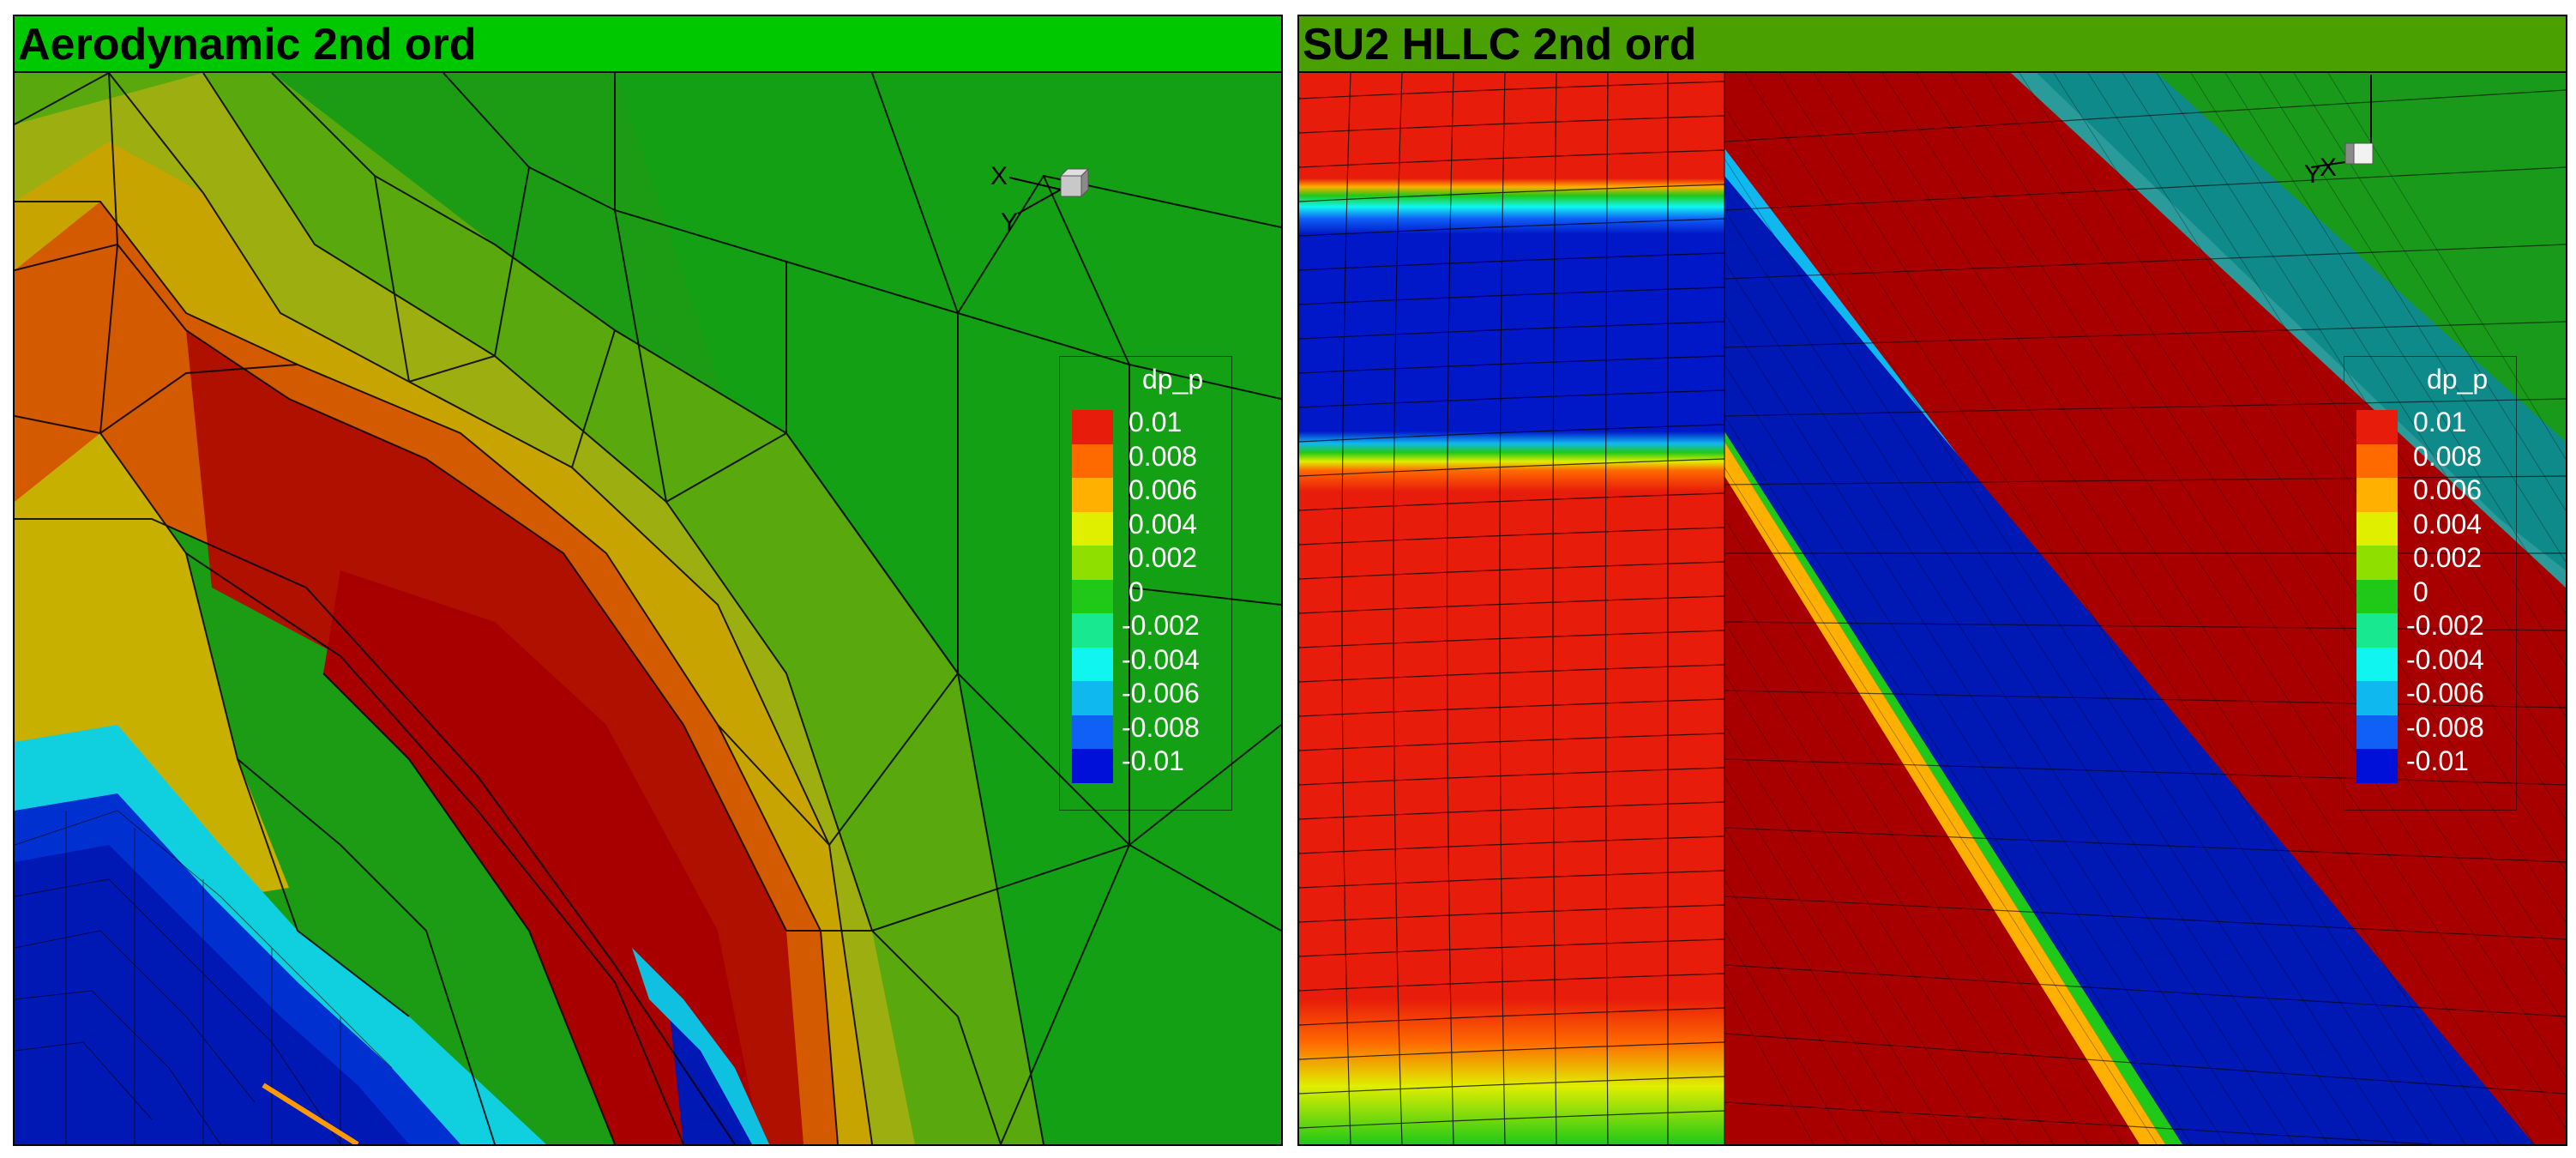  I want to click on left-legend-label: -0.002, so click(1161, 625).